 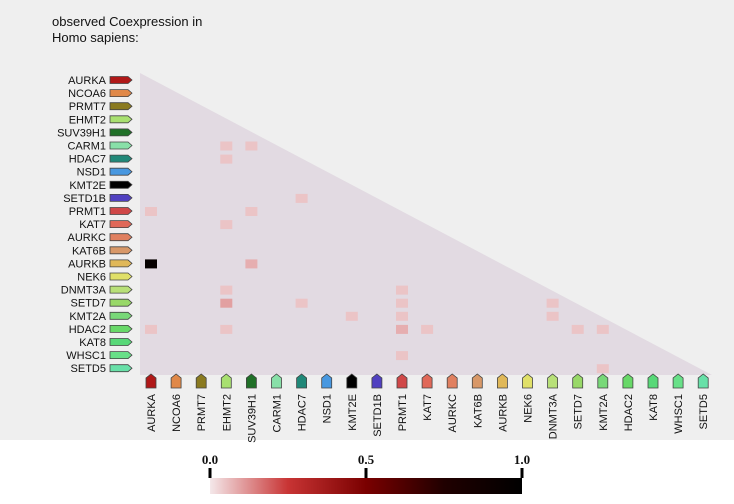 I want to click on row-label: KMT2A, so click(x=87, y=317).